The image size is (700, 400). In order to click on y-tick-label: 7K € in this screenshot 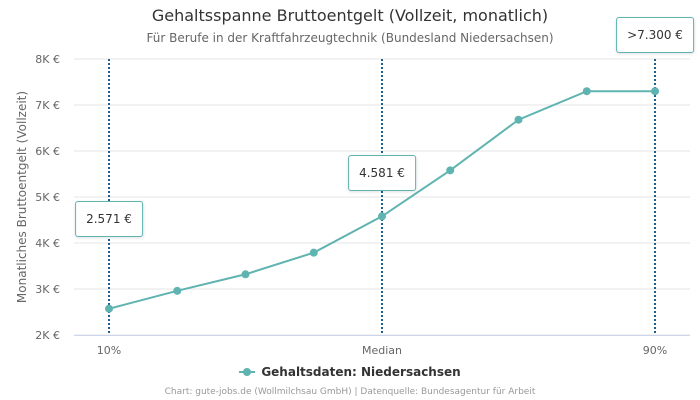, I will do `click(47, 105)`.